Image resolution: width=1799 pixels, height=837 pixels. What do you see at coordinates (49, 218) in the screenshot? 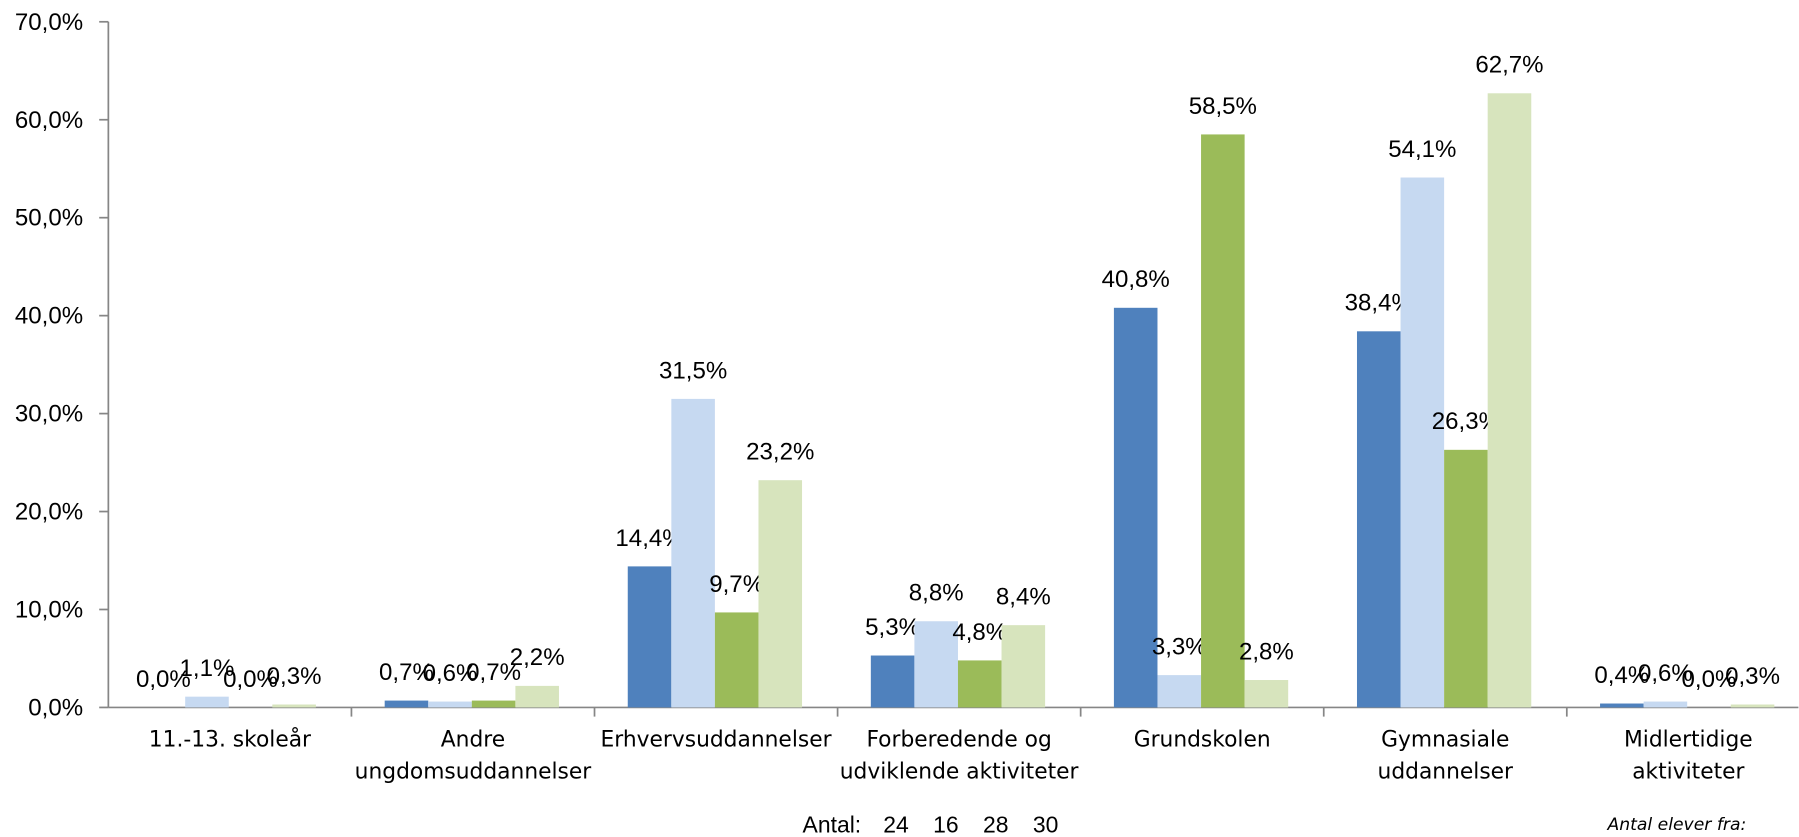
I see `y-tick-label: 50,0%` at bounding box center [49, 218].